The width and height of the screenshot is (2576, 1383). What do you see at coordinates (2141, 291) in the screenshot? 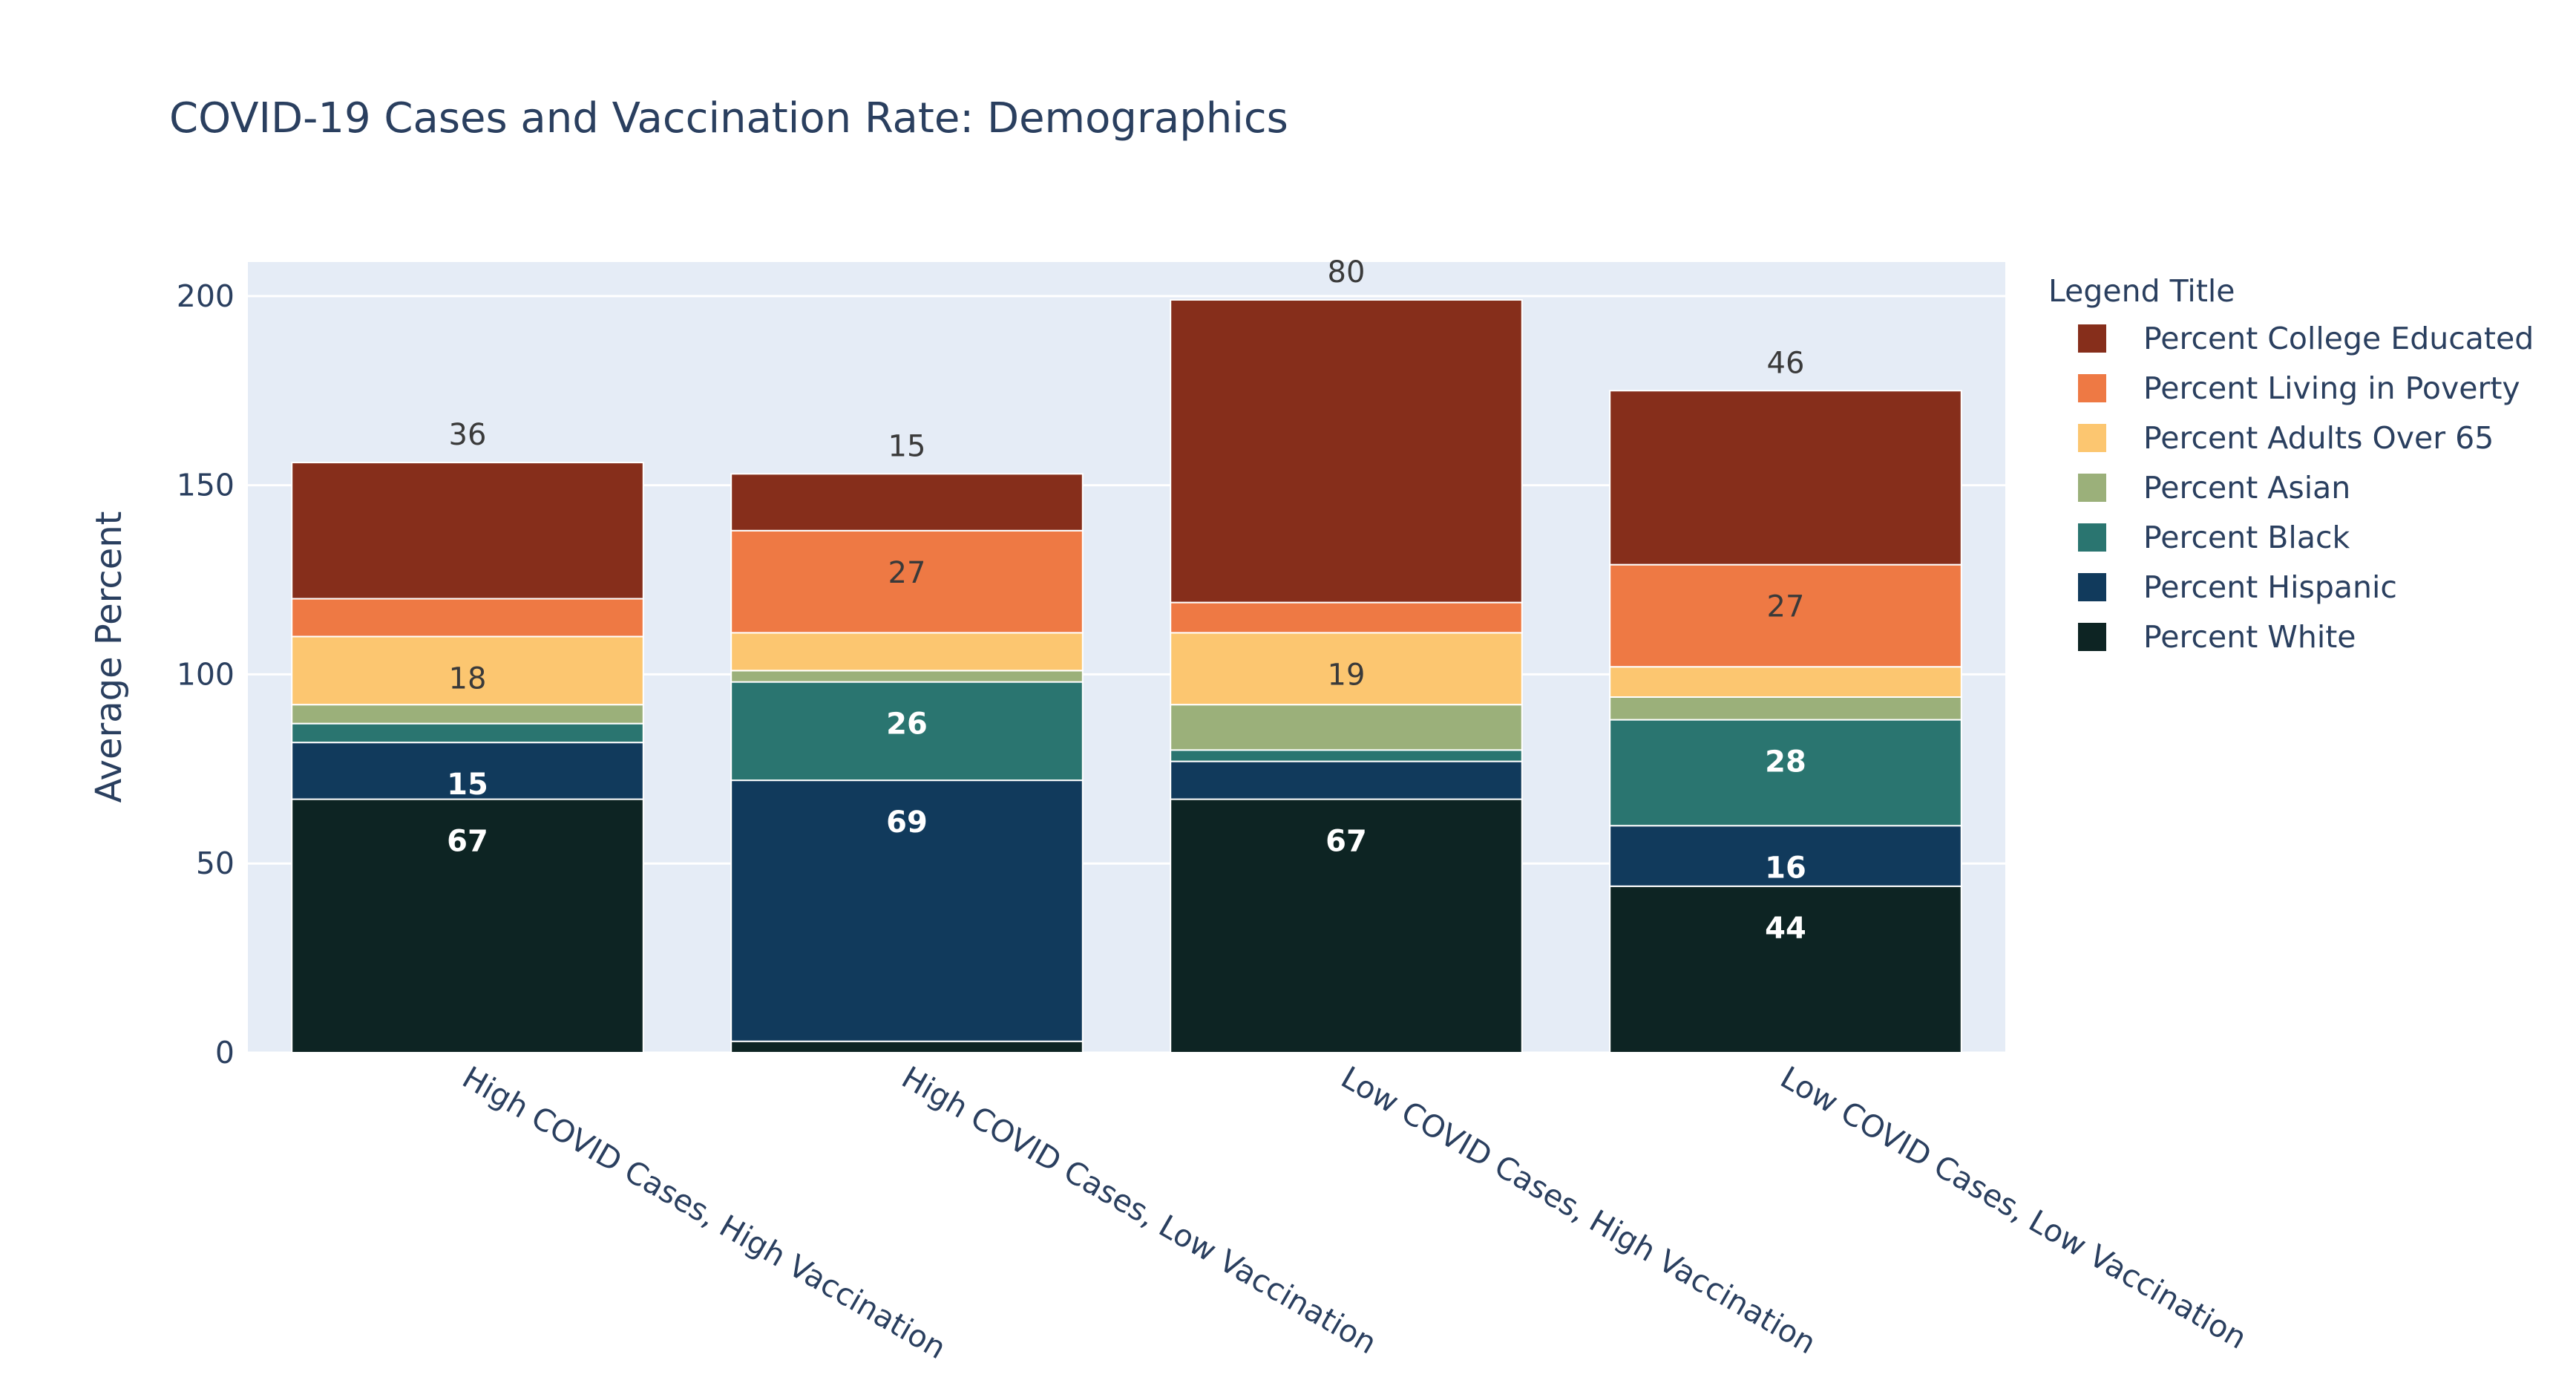
I see `legend-title: Legend Title` at bounding box center [2141, 291].